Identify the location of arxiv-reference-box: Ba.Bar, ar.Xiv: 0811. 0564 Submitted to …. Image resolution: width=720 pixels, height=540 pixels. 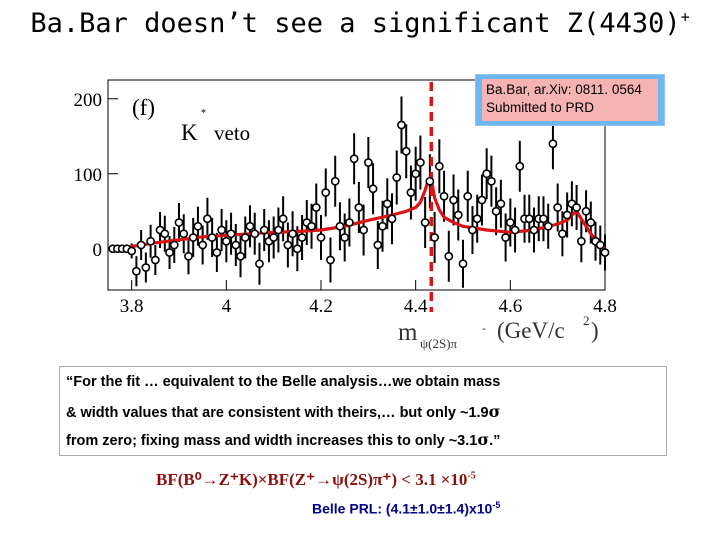
(570, 100).